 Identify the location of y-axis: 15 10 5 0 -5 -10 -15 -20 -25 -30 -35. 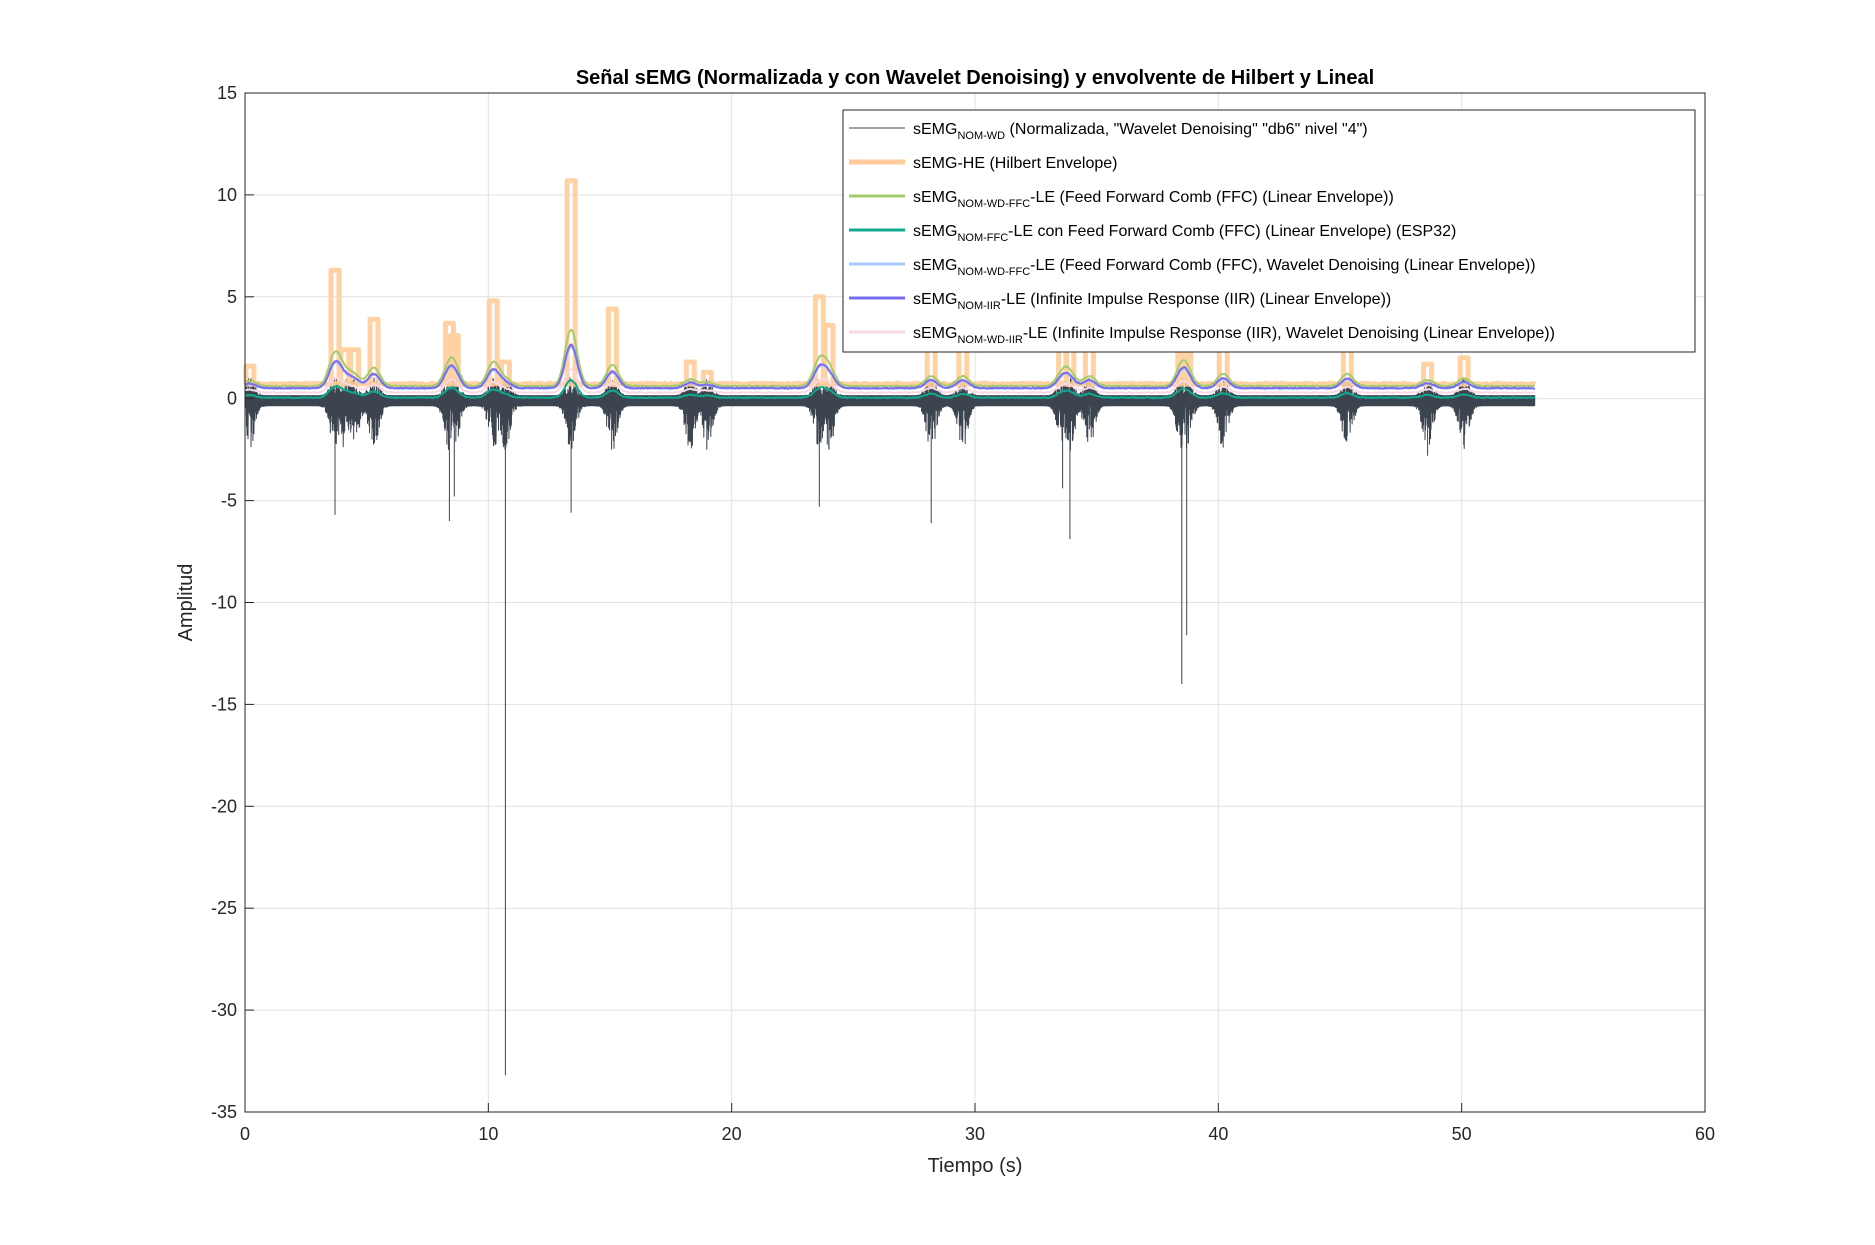
(232, 602).